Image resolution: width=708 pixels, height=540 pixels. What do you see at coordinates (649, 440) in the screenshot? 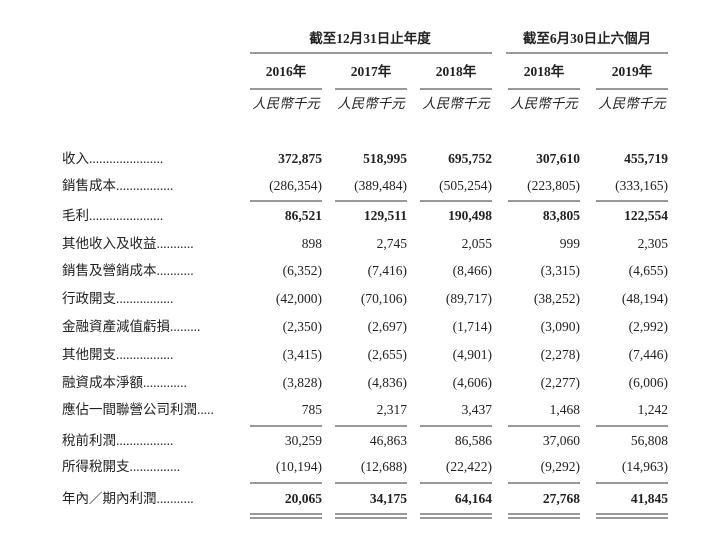
I see `cell-value: 56,808` at bounding box center [649, 440].